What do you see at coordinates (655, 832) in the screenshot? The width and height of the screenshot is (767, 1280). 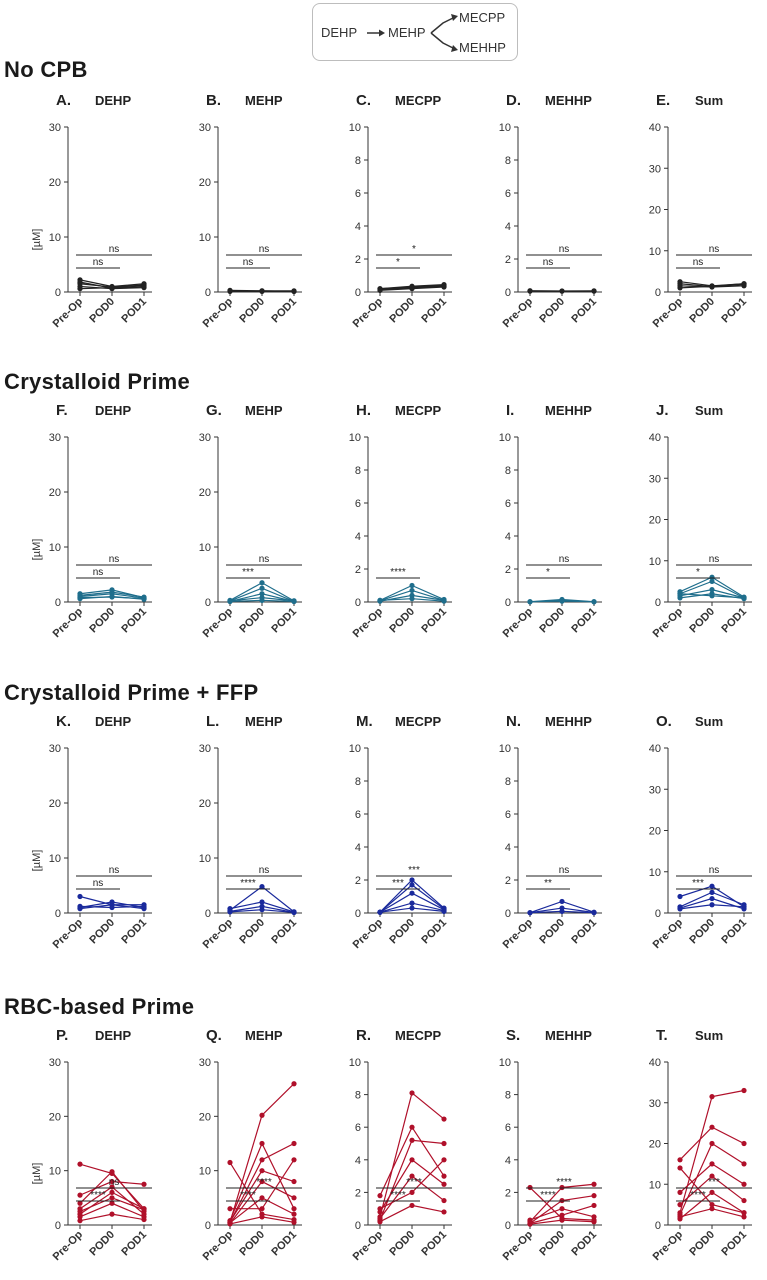 I see `y-tick-label: 20` at bounding box center [655, 832].